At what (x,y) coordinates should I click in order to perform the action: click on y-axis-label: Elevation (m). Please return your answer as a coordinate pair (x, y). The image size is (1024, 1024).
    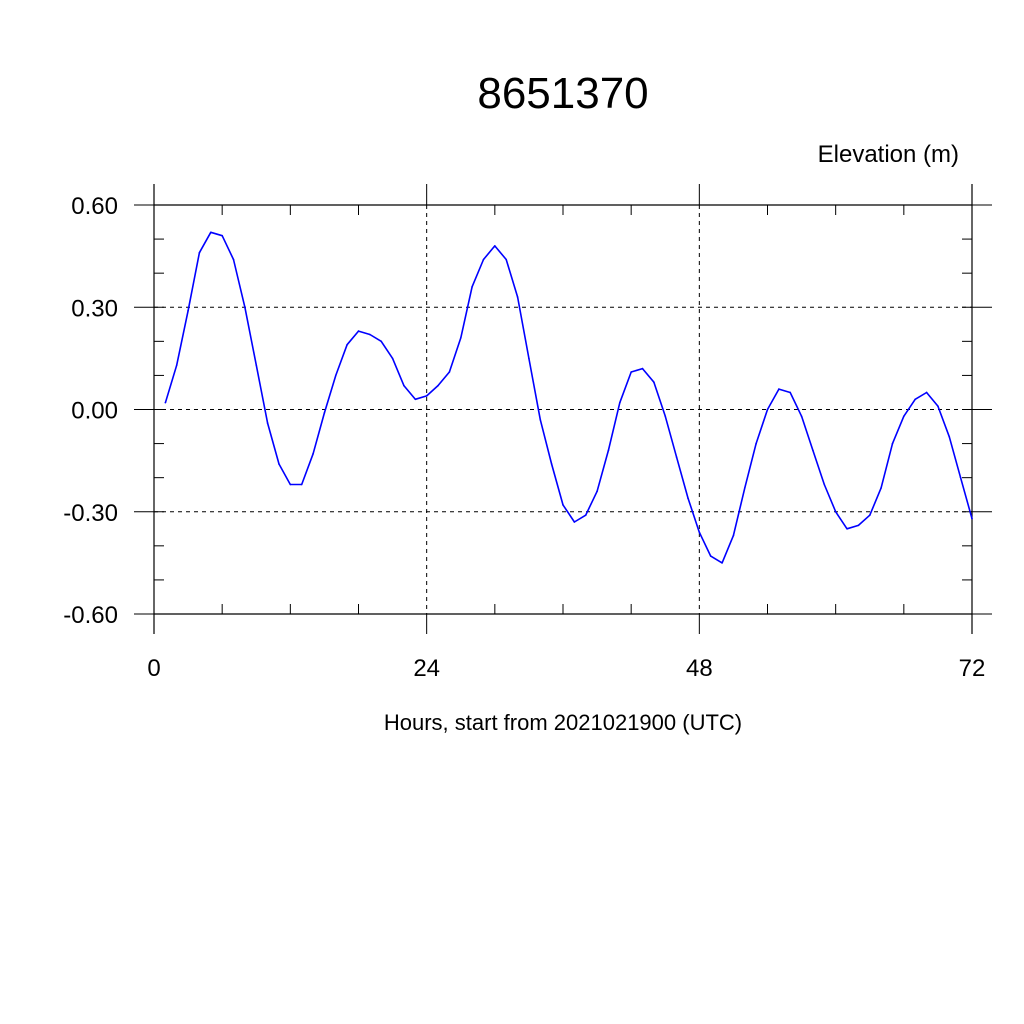
    Looking at the image, I should click on (888, 154).